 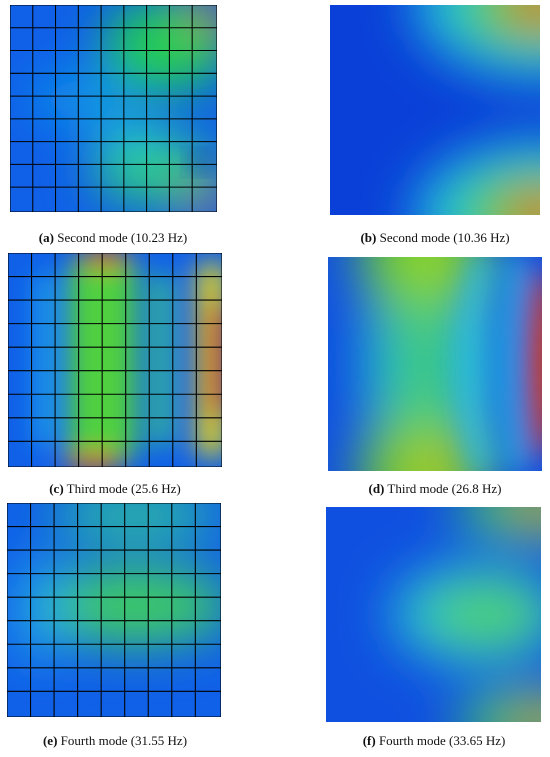 I want to click on caption: (f) Fourth mode (33.65 Hz), so click(x=434, y=741).